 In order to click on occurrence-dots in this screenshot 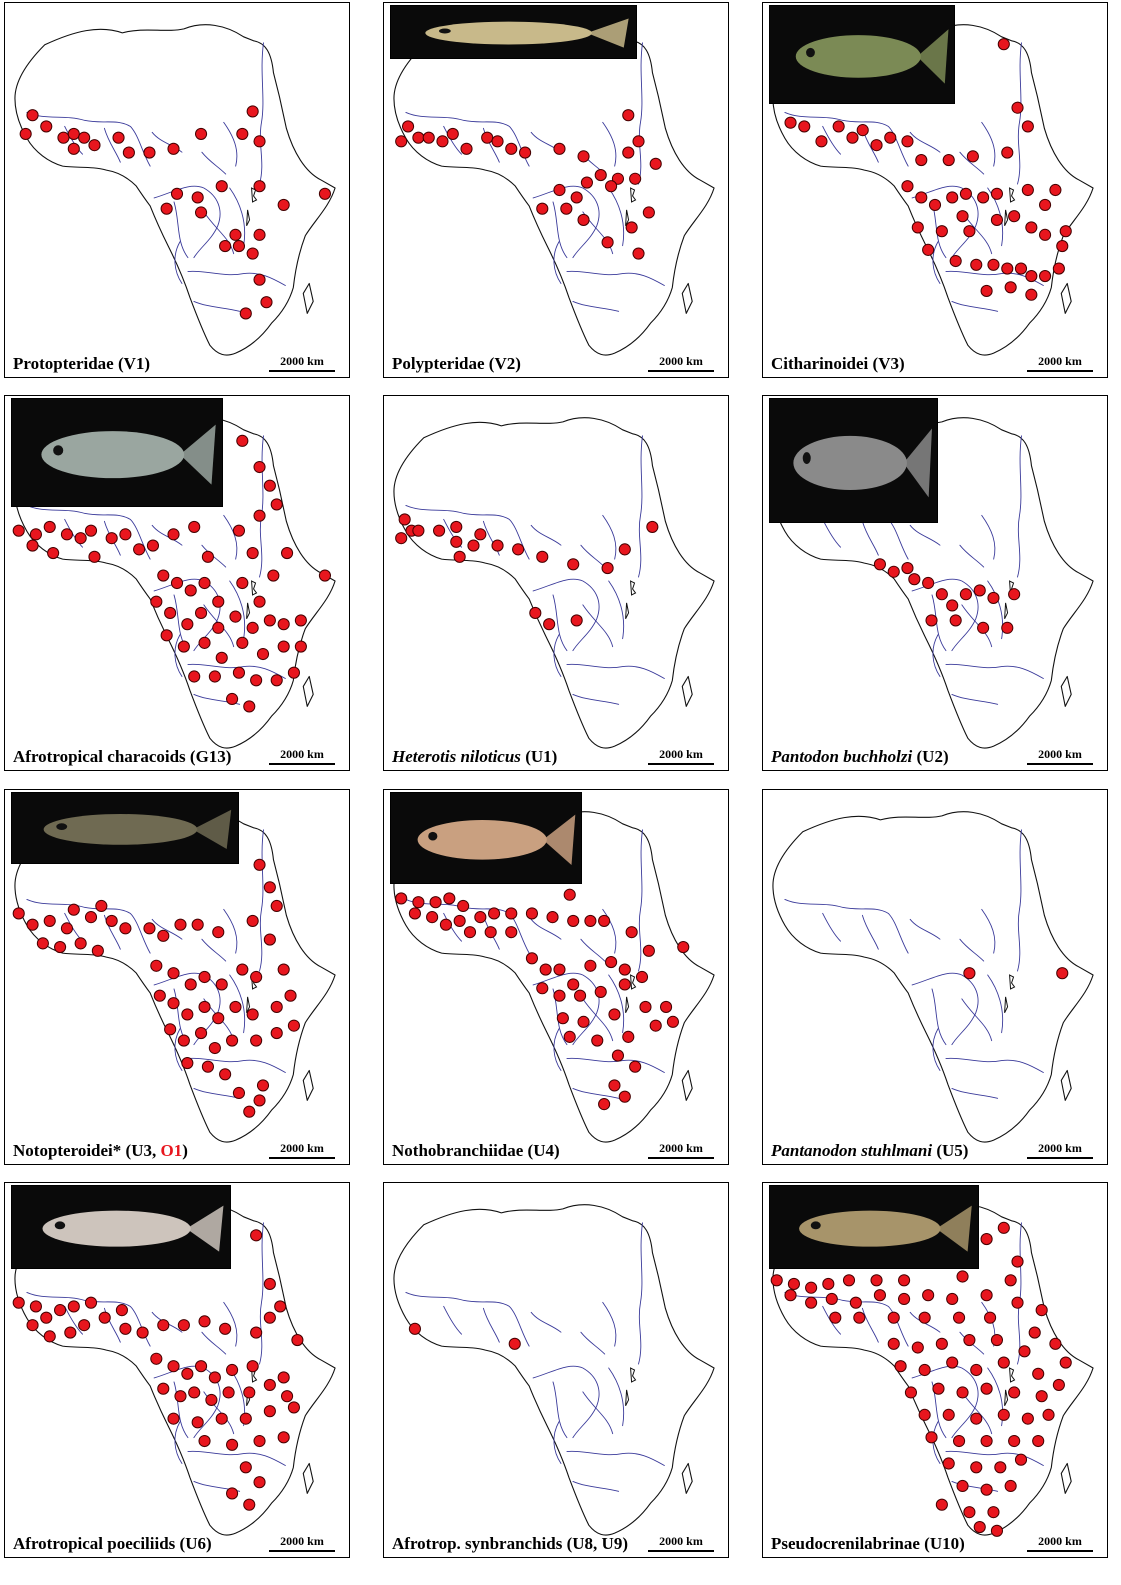, I will do `click(928, 169)`.